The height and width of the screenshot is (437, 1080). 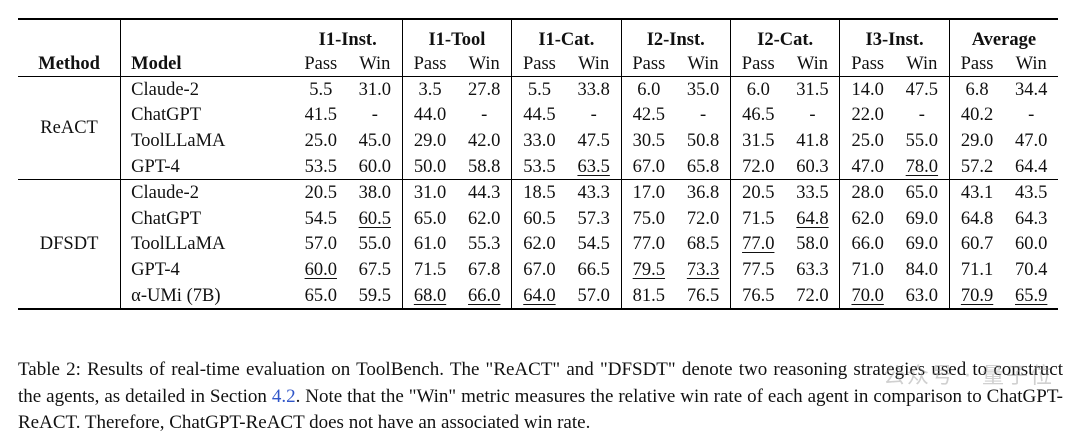 I want to click on win-value-cell: 35.0, so click(x=703, y=89).